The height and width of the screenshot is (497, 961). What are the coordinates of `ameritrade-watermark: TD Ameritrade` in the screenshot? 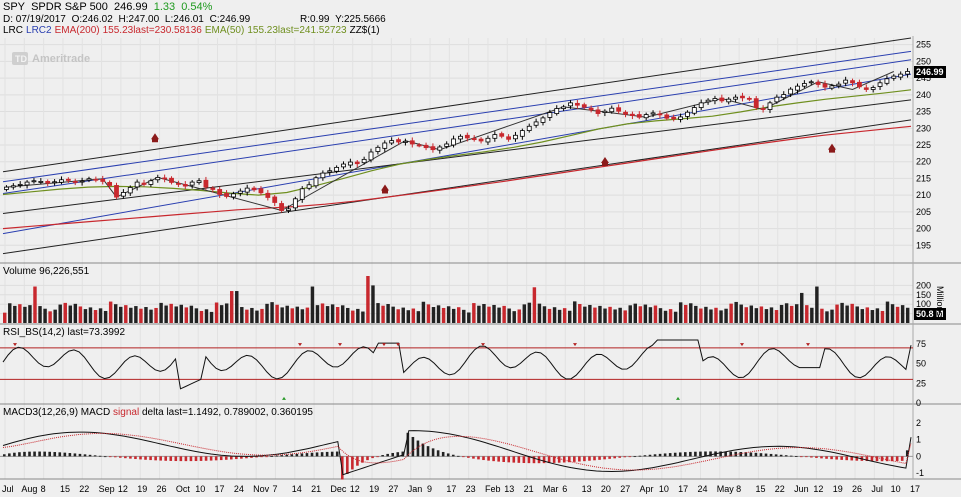 It's located at (51, 58).